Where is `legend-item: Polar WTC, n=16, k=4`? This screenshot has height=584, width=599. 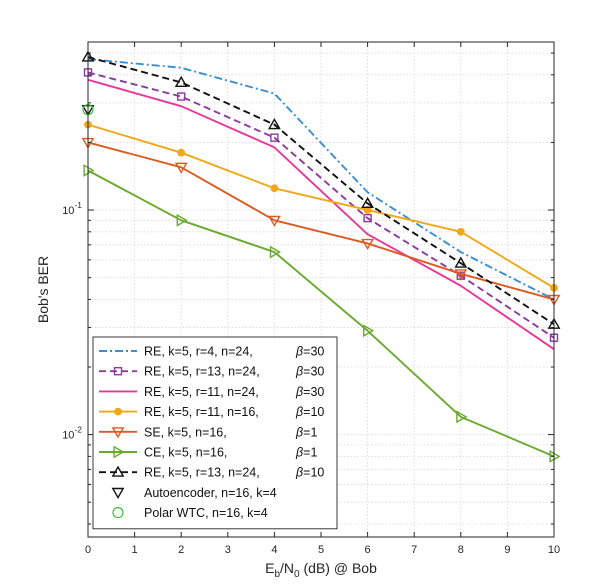
legend-item: Polar WTC, n=16, k=4 is located at coordinates (190, 513).